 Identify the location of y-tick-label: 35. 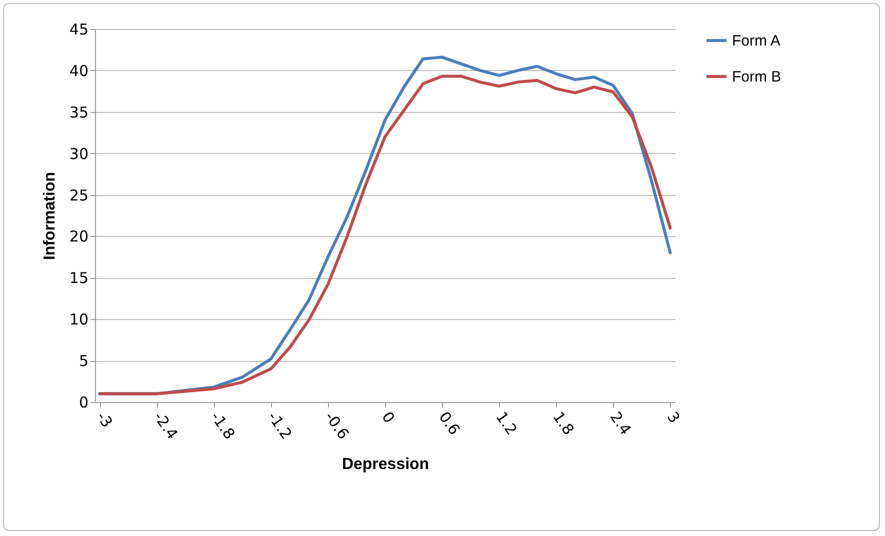
(78, 112).